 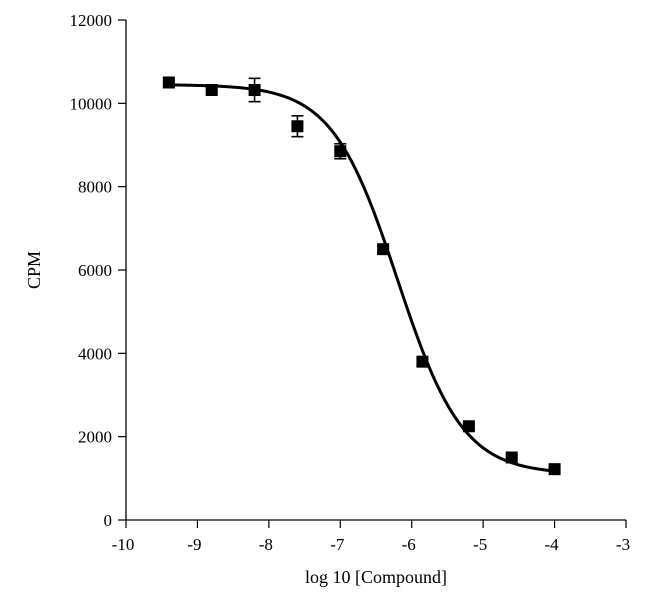 What do you see at coordinates (371, 537) in the screenshot?
I see `x-axis-ticks: -10 -9 -8 -7 -6 -5 -4 -3` at bounding box center [371, 537].